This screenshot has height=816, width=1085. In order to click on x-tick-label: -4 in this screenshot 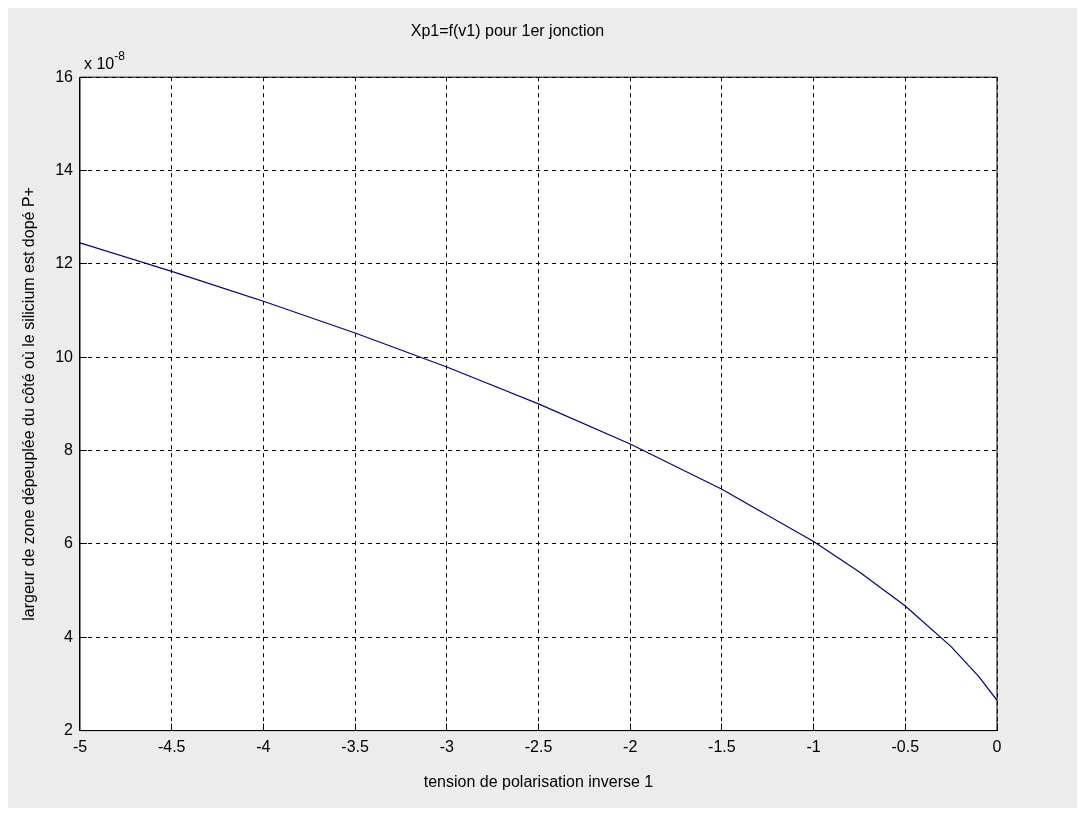, I will do `click(263, 746)`.